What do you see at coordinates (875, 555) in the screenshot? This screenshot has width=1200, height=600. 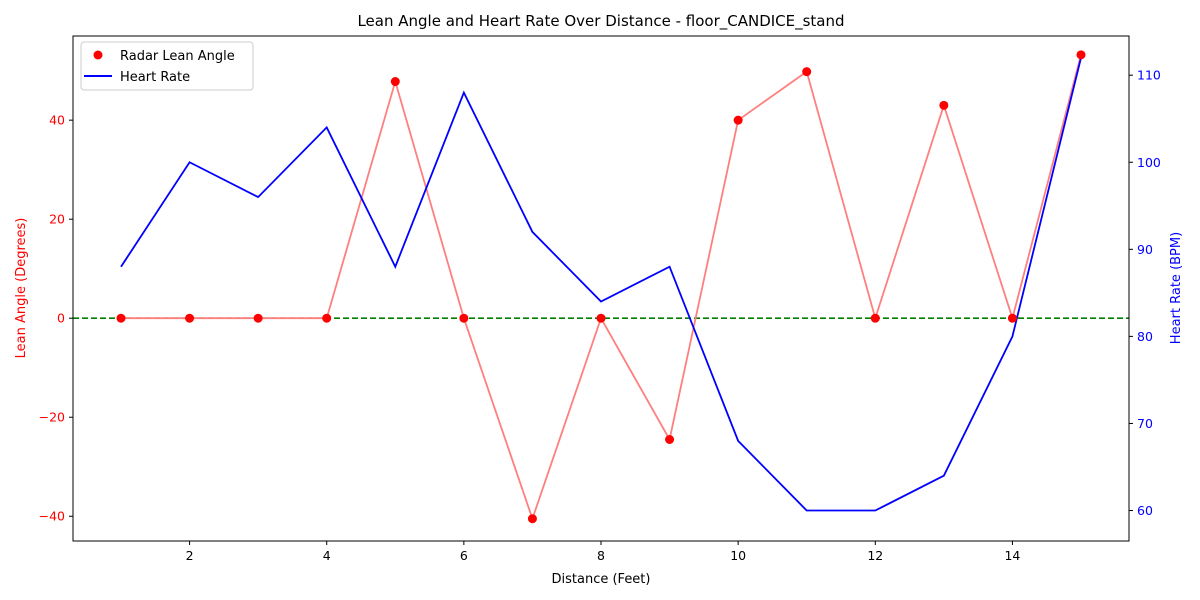 I see `x-tick-label: 12` at bounding box center [875, 555].